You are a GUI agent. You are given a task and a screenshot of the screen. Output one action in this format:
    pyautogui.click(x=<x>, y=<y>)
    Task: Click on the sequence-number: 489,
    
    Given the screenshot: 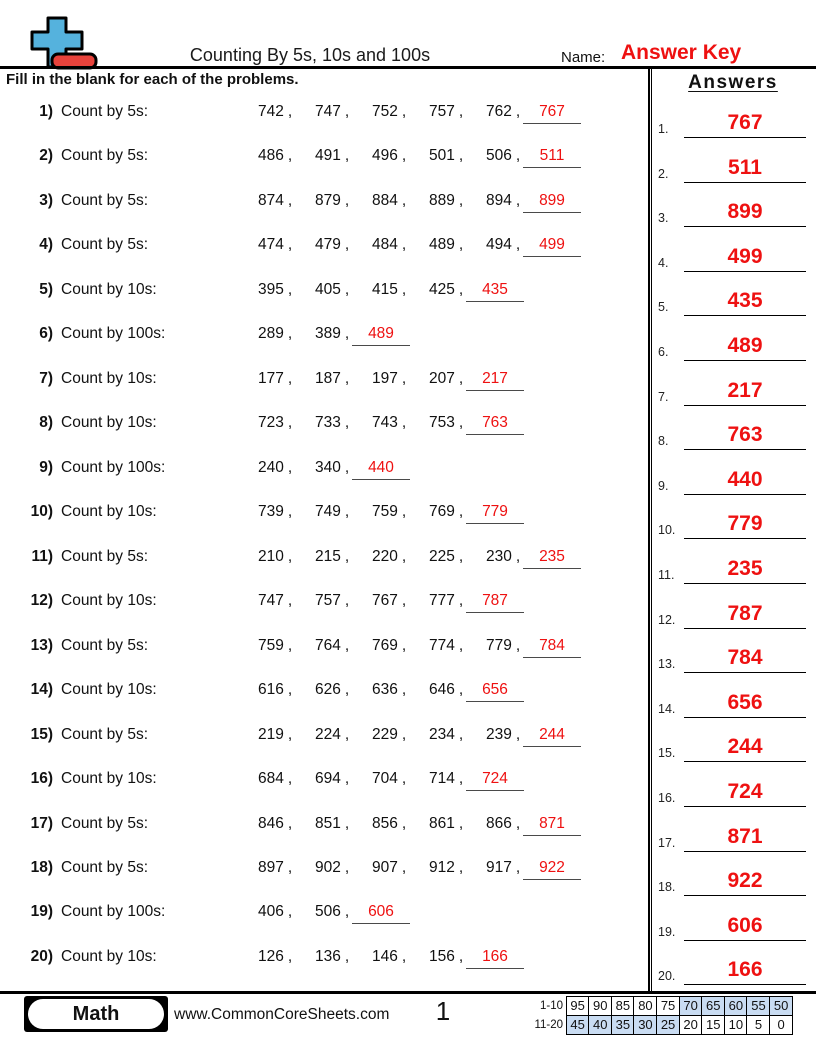 What is the action you would take?
    pyautogui.click(x=446, y=245)
    